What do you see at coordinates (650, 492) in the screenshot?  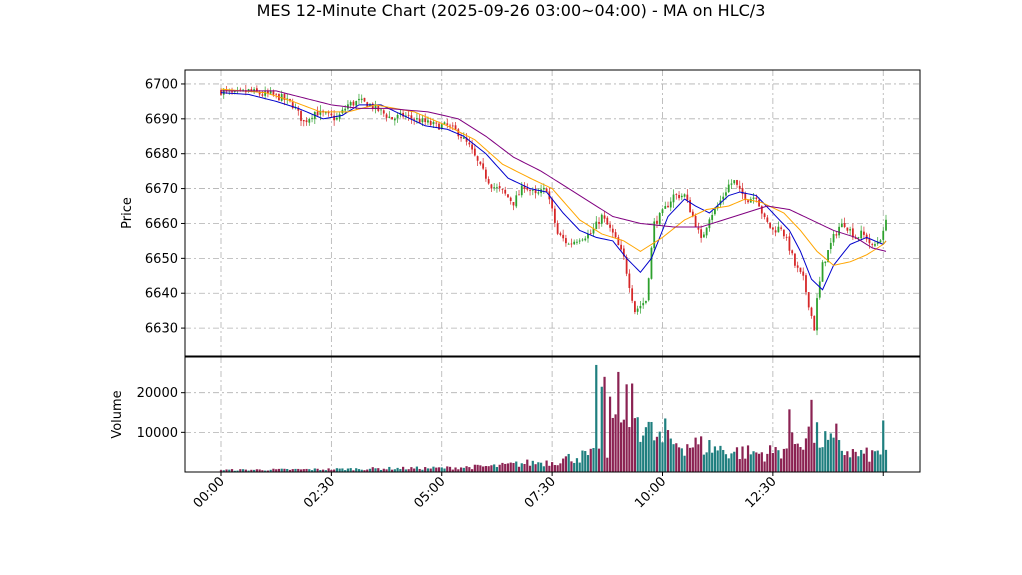 I see `x-tick-label: 10:00` at bounding box center [650, 492].